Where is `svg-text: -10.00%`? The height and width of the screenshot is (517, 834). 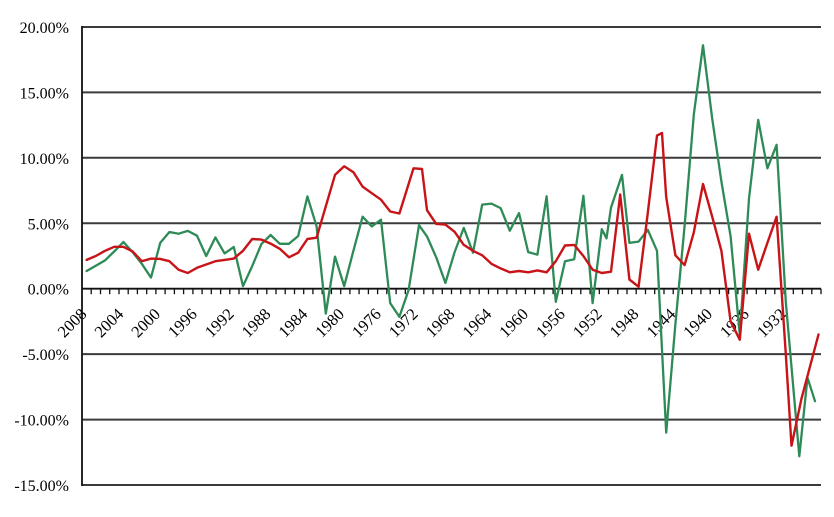
svg-text: -10.00% is located at coordinates (41, 421).